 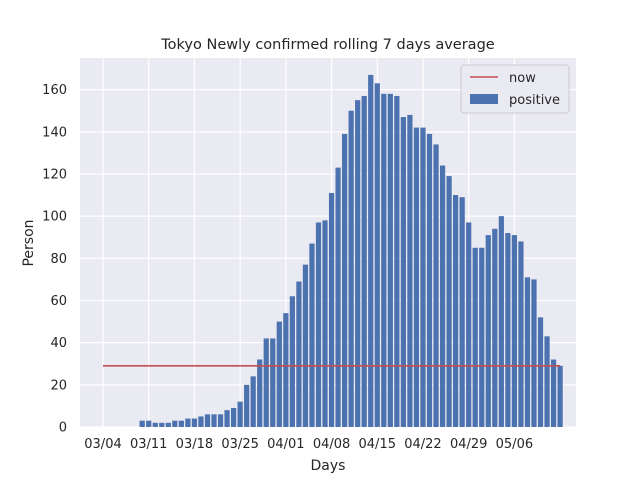 I want to click on x-tick-label: 03/18, so click(x=194, y=444).